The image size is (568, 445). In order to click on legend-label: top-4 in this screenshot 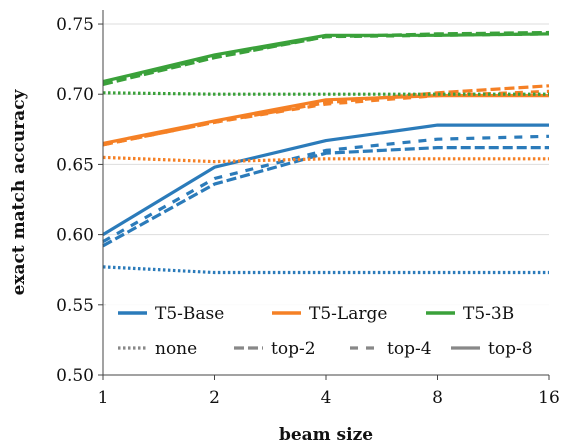, I will do `click(409, 349)`.